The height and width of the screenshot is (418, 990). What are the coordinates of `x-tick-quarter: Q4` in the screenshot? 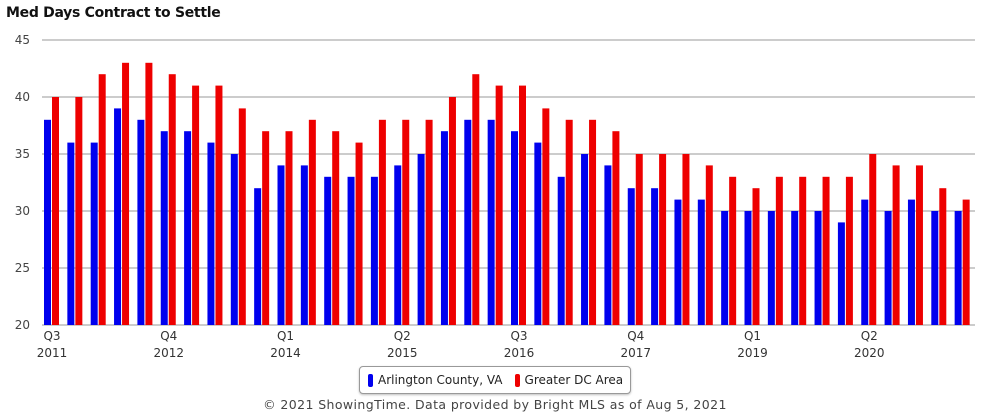 It's located at (635, 336).